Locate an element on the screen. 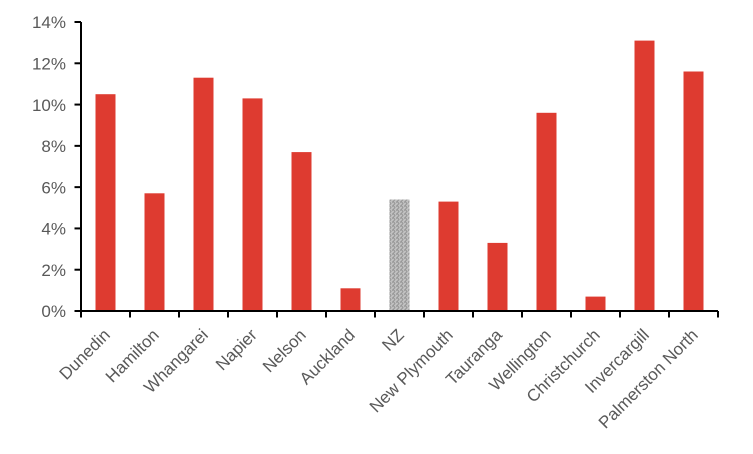  svg-text: 0% is located at coordinates (53, 311).